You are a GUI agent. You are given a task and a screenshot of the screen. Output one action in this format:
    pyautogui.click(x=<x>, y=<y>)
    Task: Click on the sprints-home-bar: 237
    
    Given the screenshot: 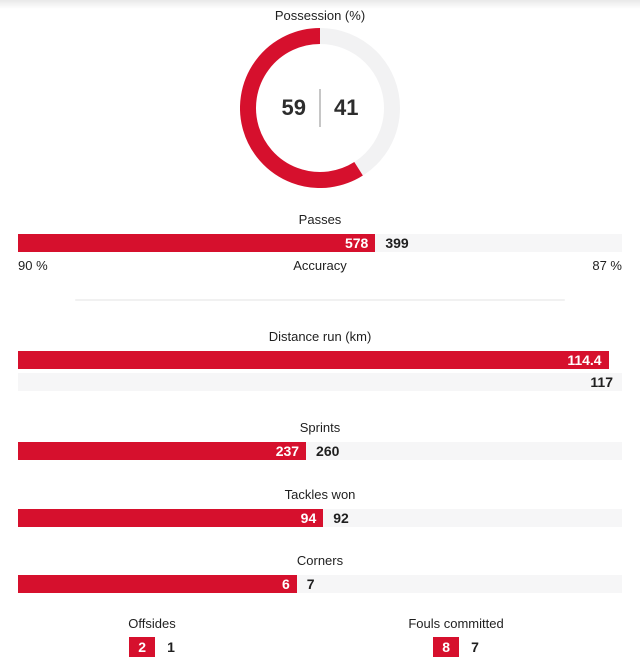 What is the action you would take?
    pyautogui.click(x=162, y=451)
    